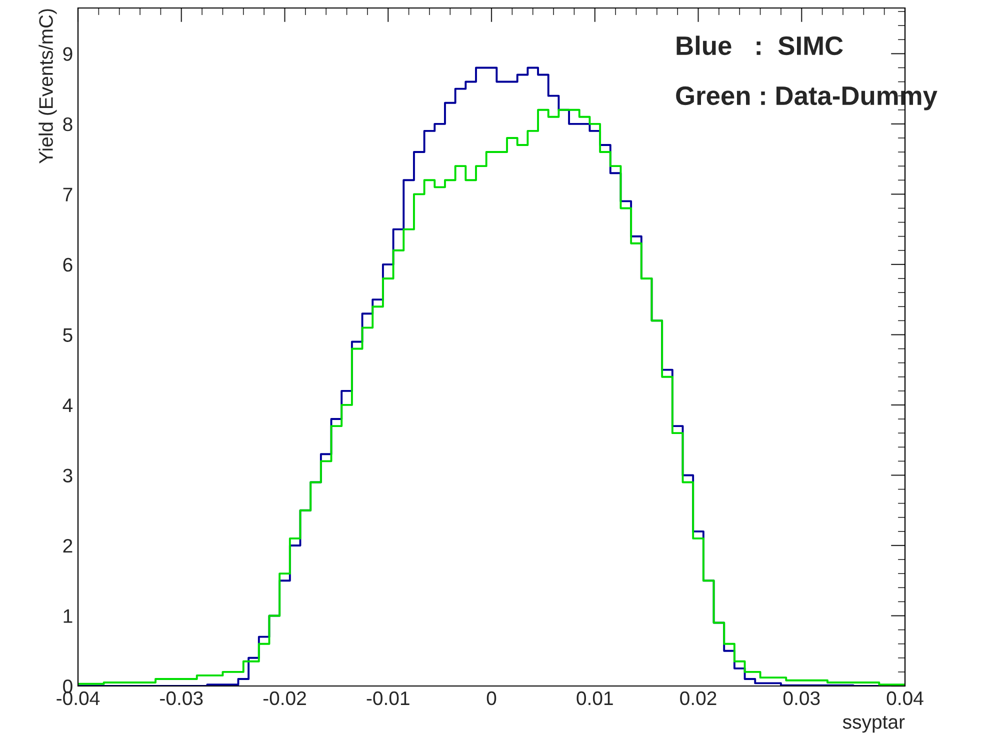 Image resolution: width=995 pixels, height=748 pixels. I want to click on y-tick-label: 3, so click(67, 475).